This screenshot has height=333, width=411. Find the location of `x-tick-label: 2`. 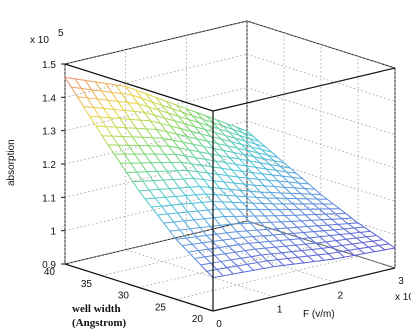

x-tick-label: 2 is located at coordinates (341, 295).